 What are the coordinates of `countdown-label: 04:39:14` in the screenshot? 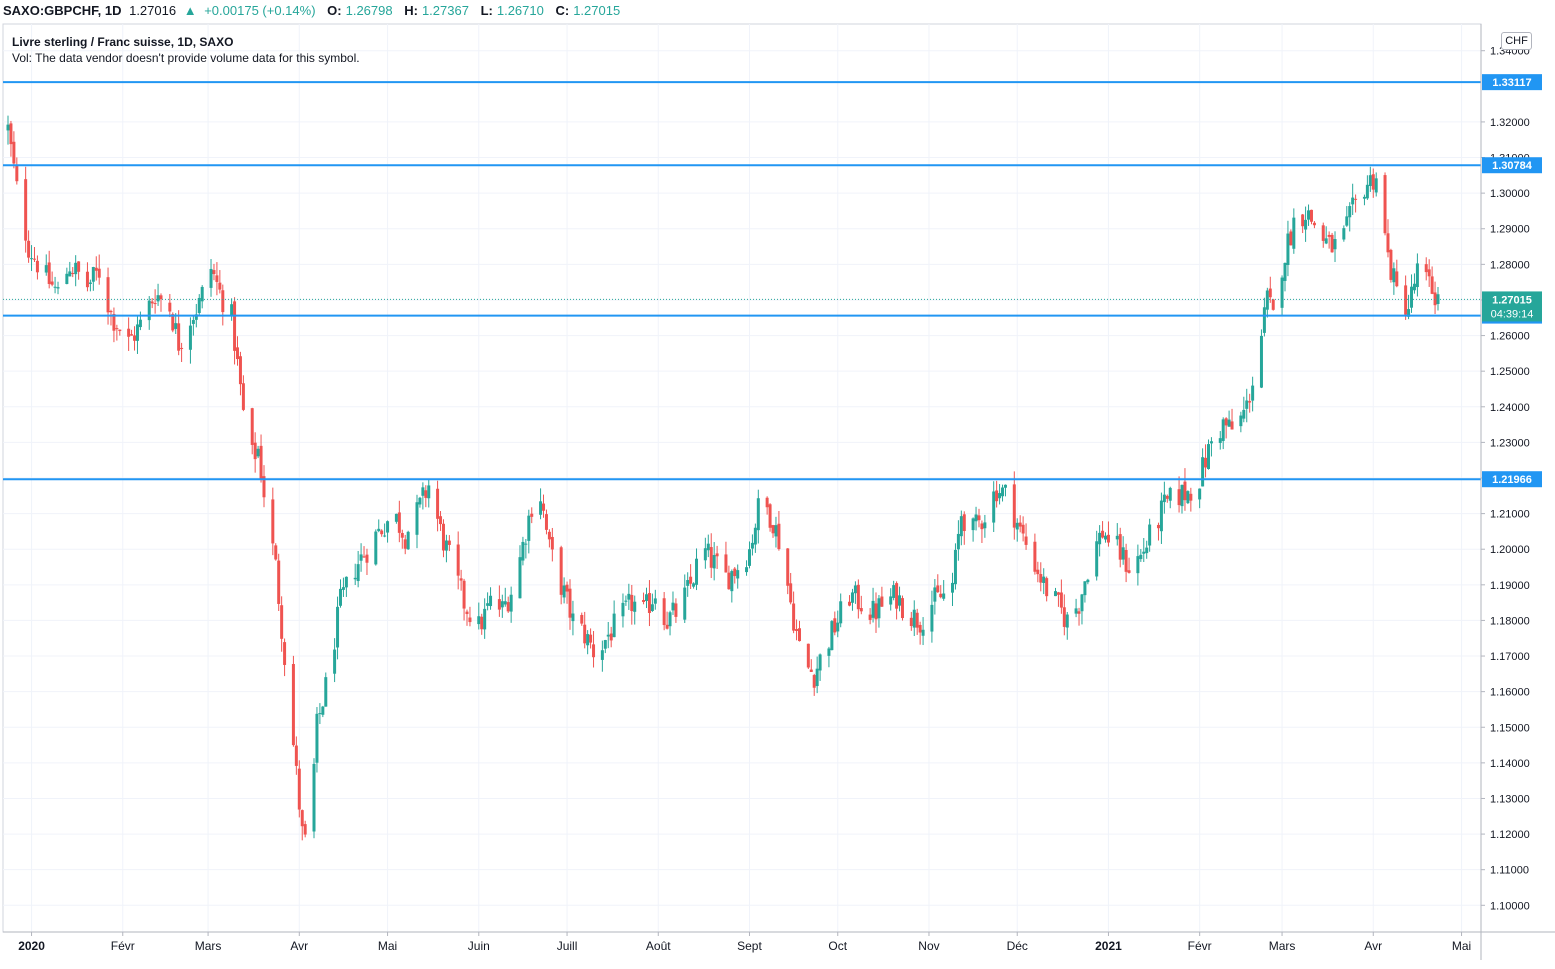 It's located at (1512, 314).